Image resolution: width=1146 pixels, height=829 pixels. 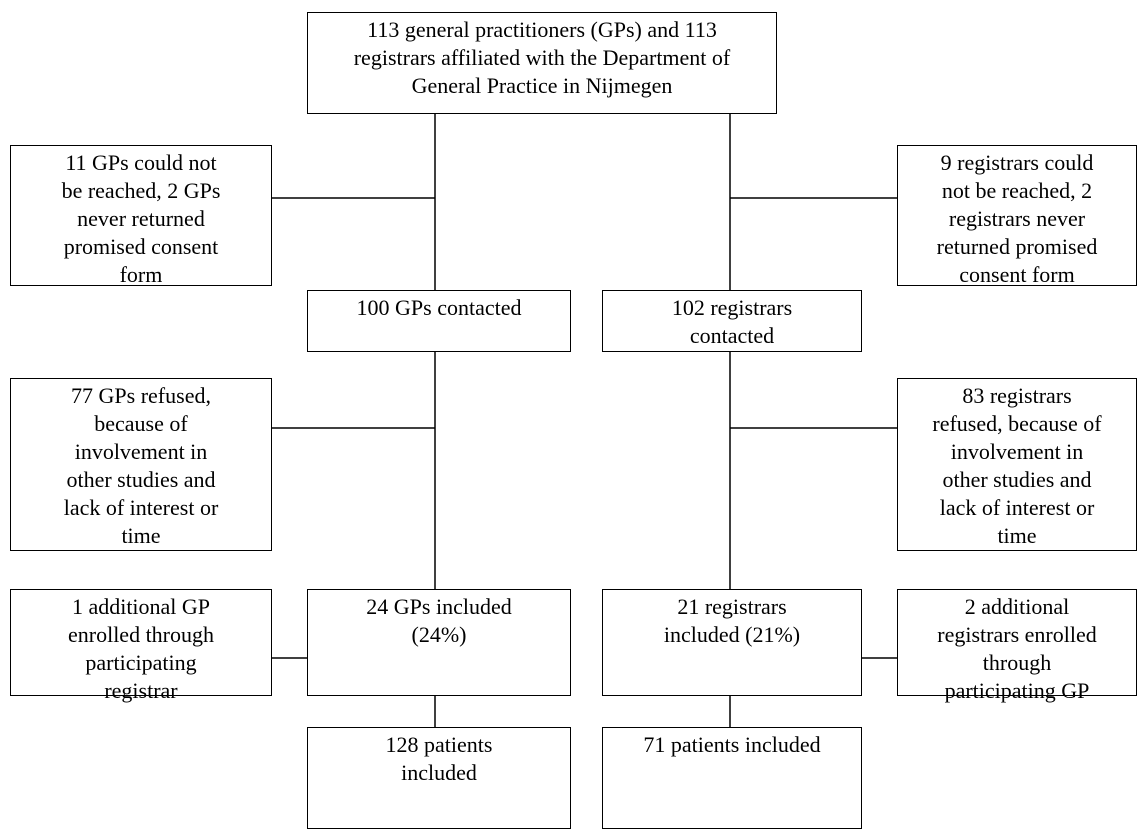 I want to click on node-text-line: 71 patients included, so click(x=732, y=744).